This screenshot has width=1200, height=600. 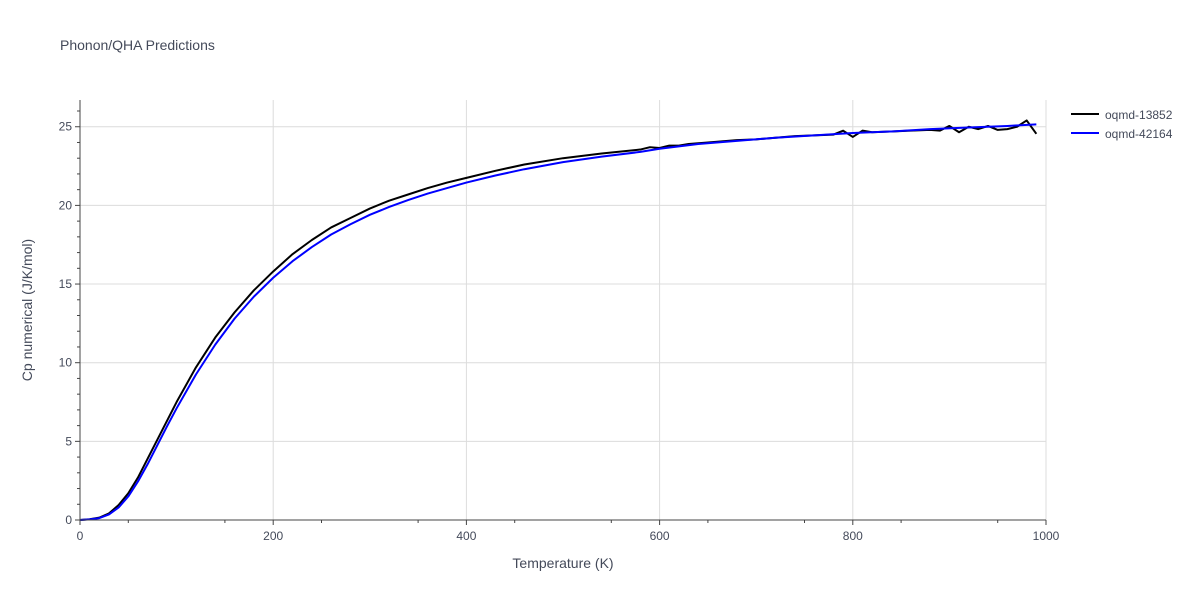 I want to click on legend-item-1: oqmd-13852, so click(x=1122, y=115).